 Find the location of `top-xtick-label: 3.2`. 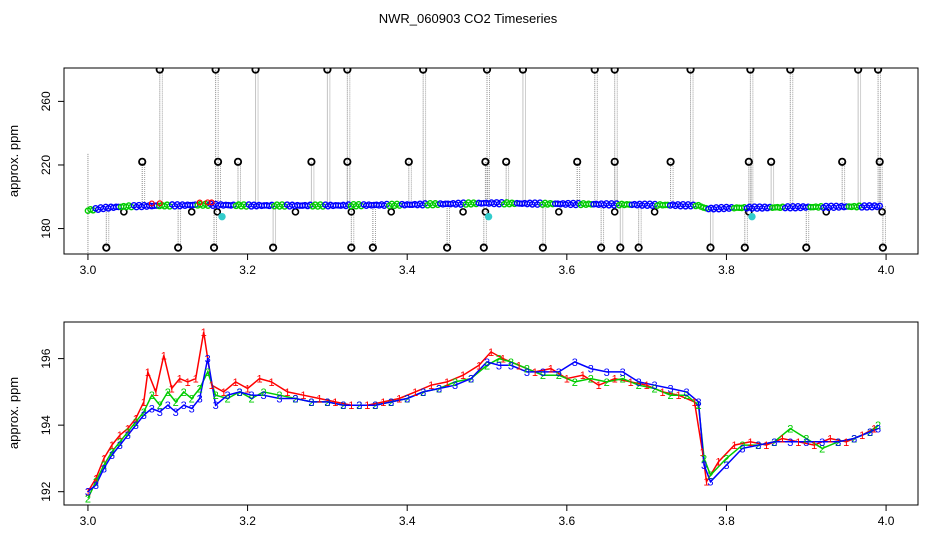

top-xtick-label: 3.2 is located at coordinates (247, 270).